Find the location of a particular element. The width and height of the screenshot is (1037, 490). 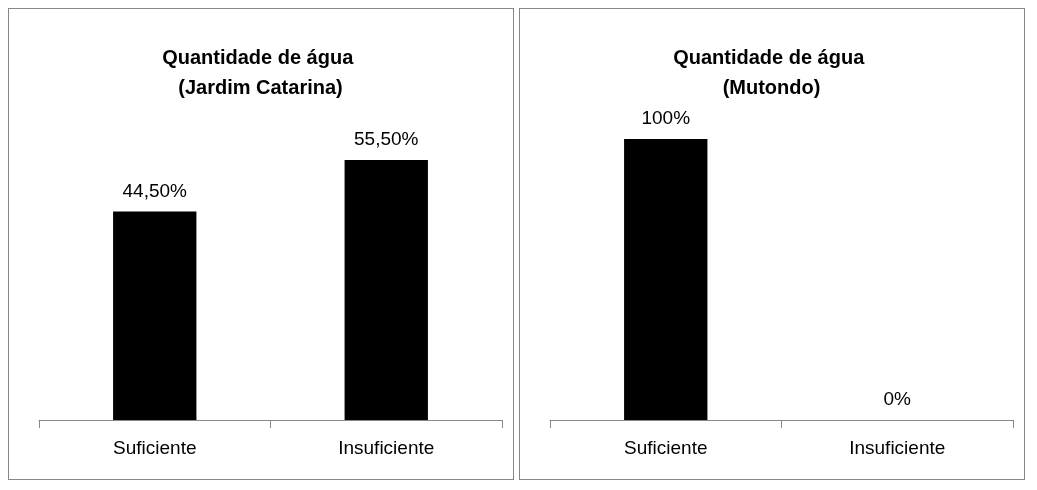

data-label: 44,50% is located at coordinates (155, 190).